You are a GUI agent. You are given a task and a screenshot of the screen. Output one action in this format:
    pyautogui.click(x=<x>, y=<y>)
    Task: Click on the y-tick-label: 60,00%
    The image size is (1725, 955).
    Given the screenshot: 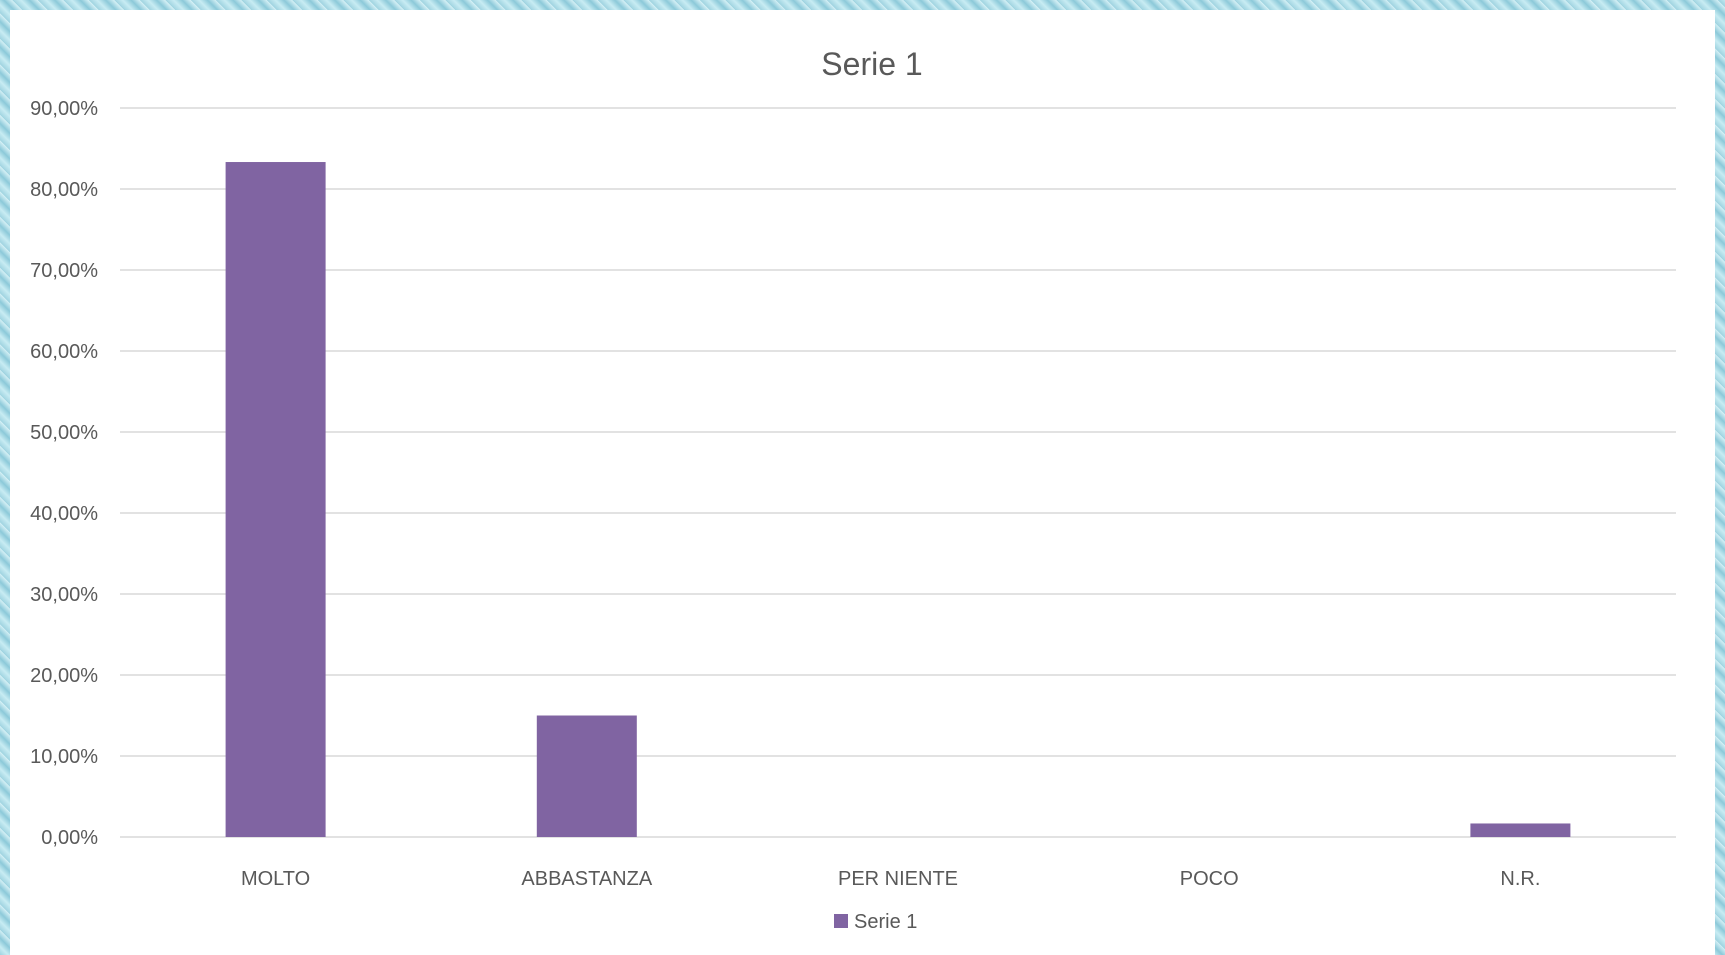 What is the action you would take?
    pyautogui.click(x=64, y=352)
    